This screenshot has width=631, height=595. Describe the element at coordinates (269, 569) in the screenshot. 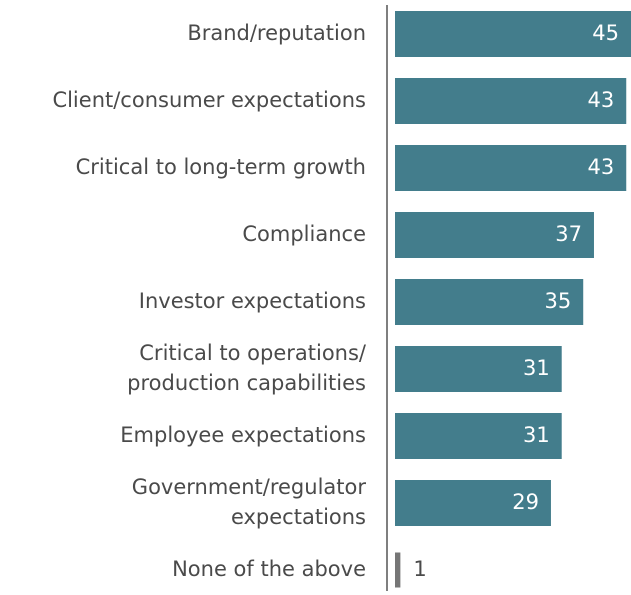

I see `category-label: None of the above` at that location.